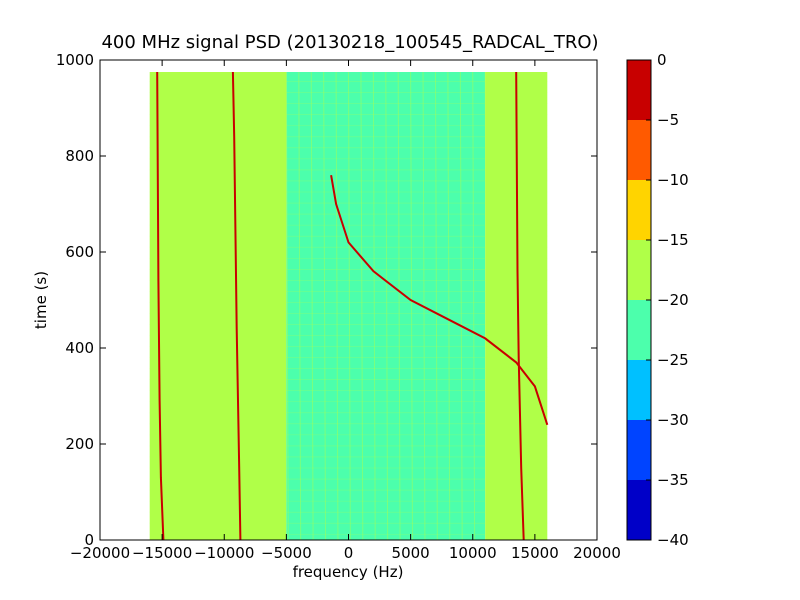 Image resolution: width=800 pixels, height=600 pixels. I want to click on colorbar-tick-label: −20, so click(673, 300).